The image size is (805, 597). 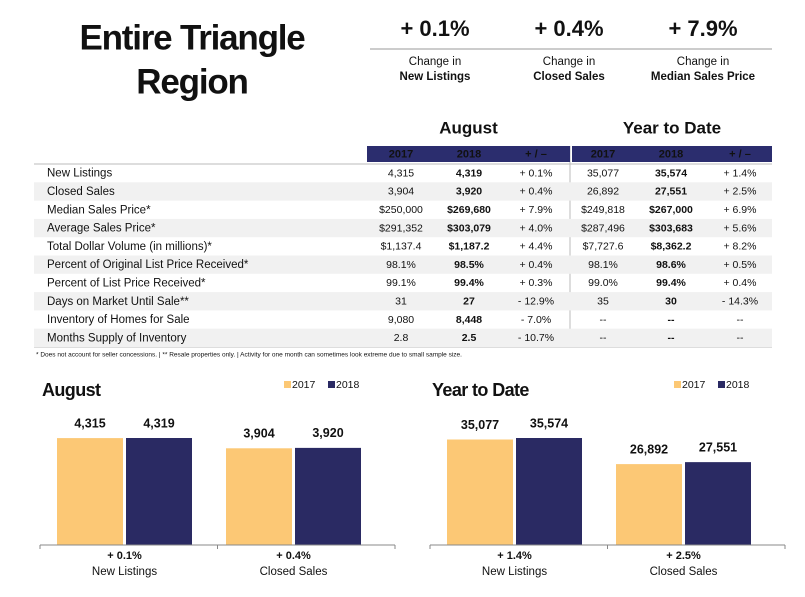 I want to click on table-cell: + 0.5%, so click(x=740, y=265).